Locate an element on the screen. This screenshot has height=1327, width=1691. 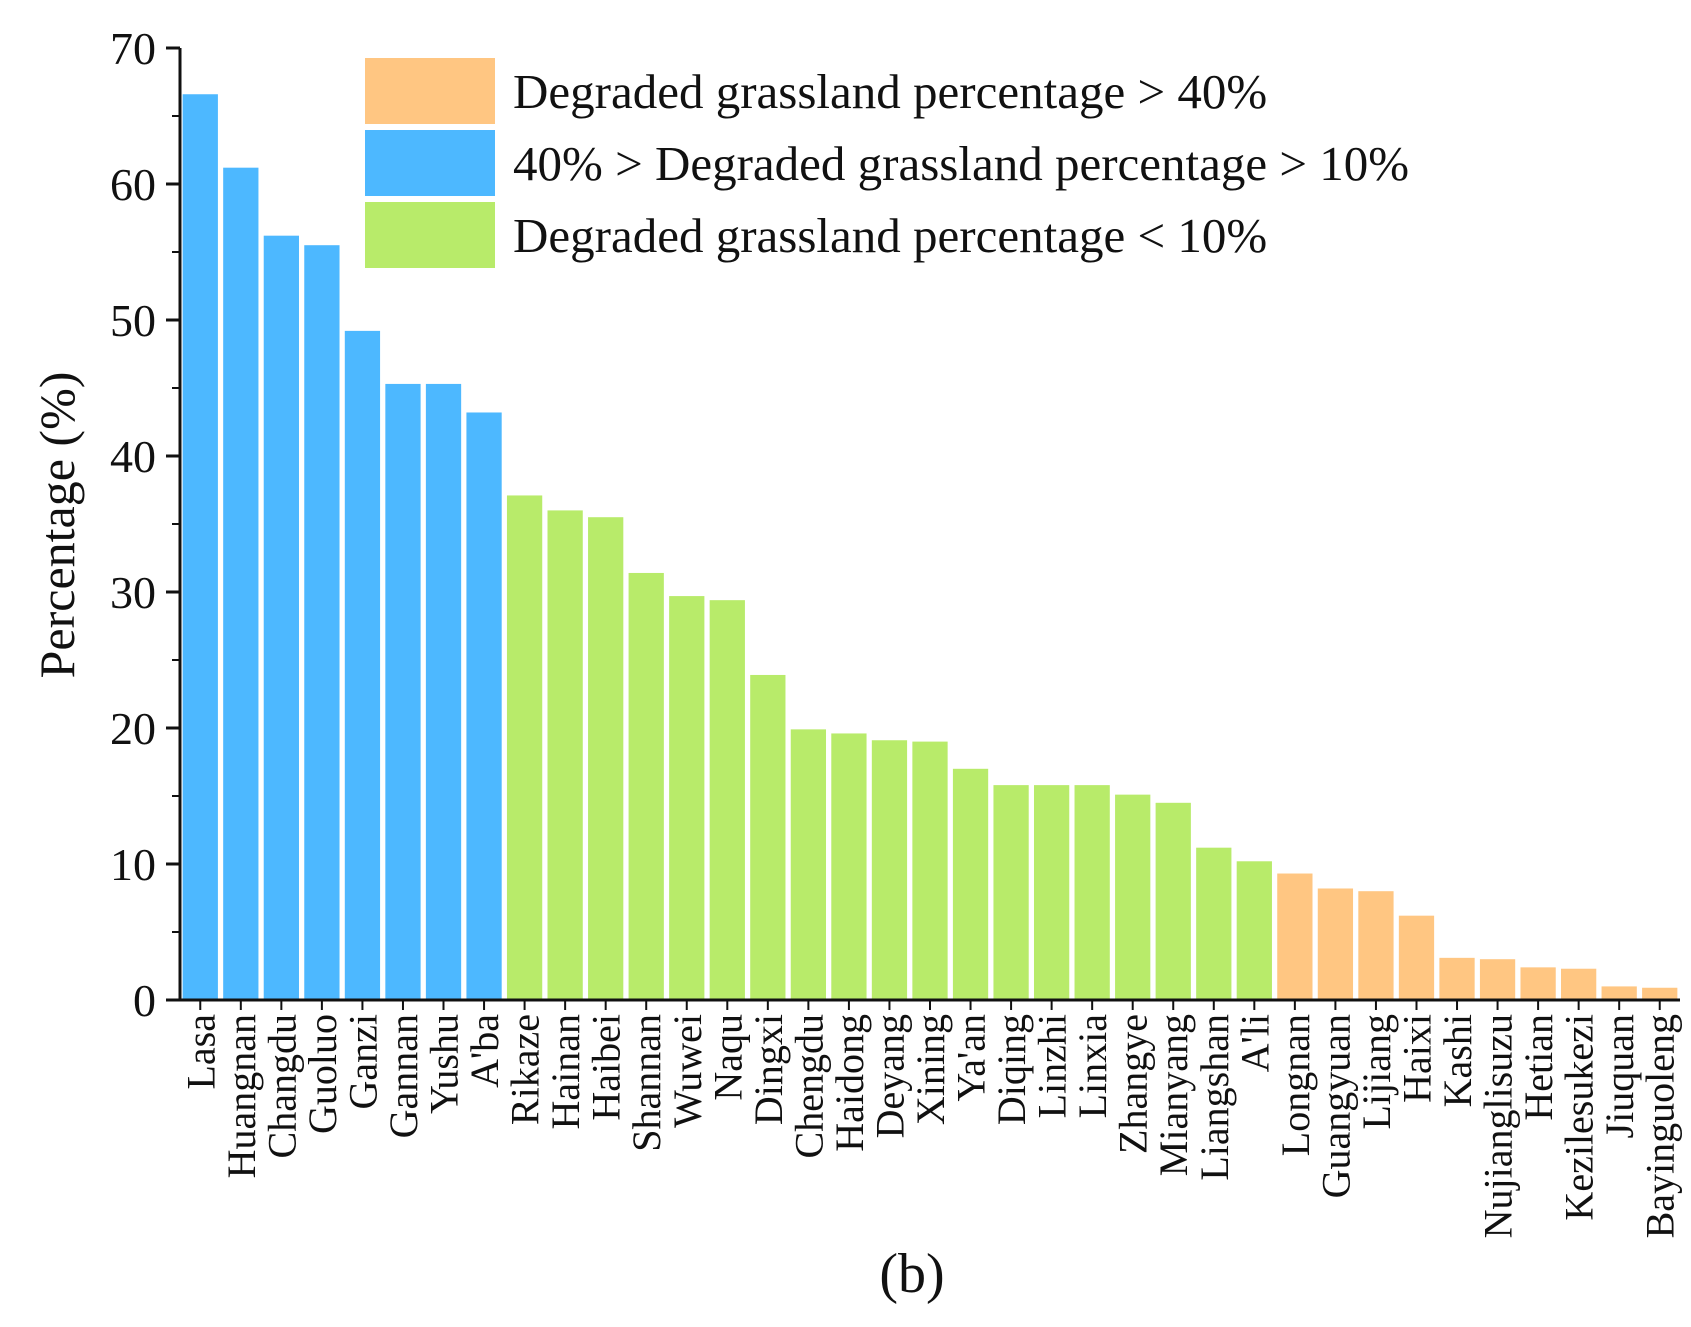
bar-nujianglisuzu is located at coordinates (1497, 979).